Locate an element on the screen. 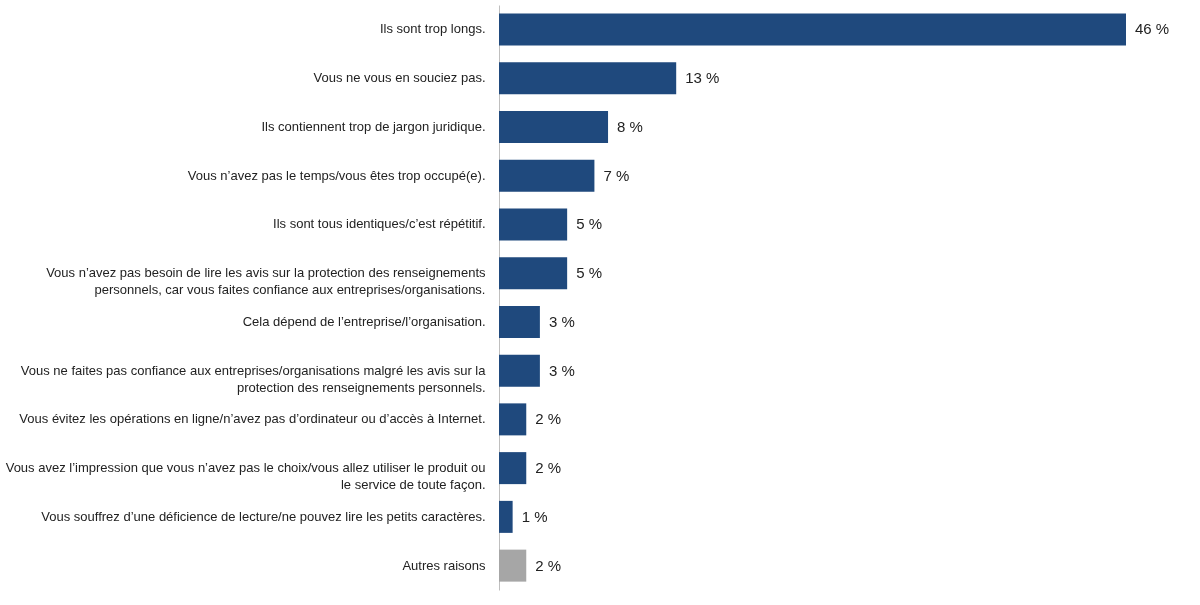 Image resolution: width=1200 pixels, height=605 pixels. data-label: 46 % is located at coordinates (1152, 29).